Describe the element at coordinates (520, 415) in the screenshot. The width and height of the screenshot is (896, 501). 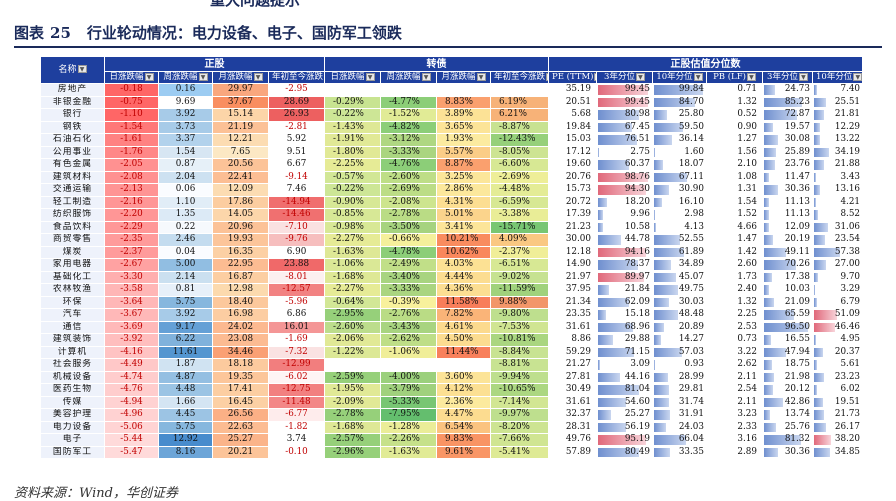
I see `bond-change-cell: -9.97%` at that location.